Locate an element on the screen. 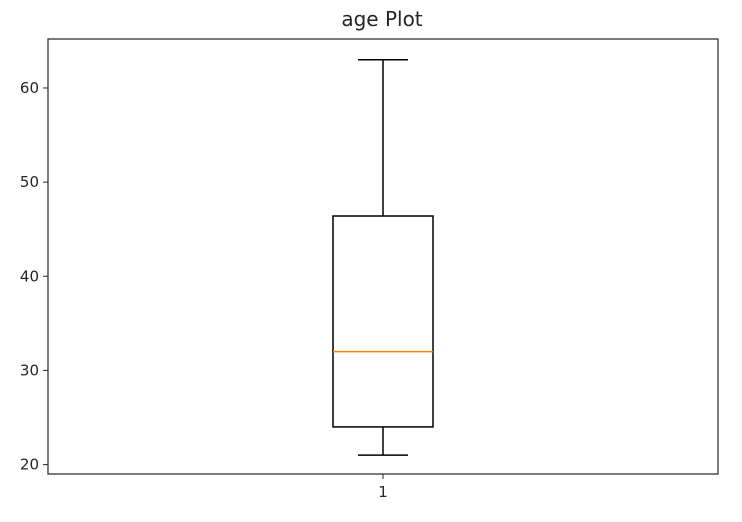 The image size is (742, 522). y-tick-label: 60 is located at coordinates (29, 88).